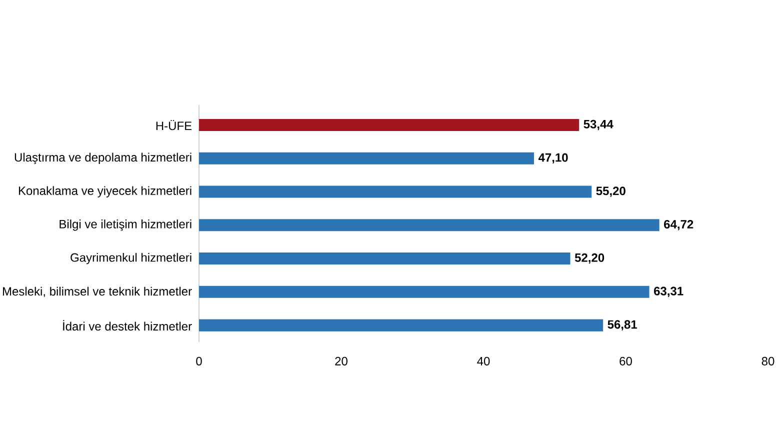 This screenshot has width=780, height=440. Describe the element at coordinates (131, 258) in the screenshot. I see `y-tick-label: Gayrimenkul hizmetleri` at that location.